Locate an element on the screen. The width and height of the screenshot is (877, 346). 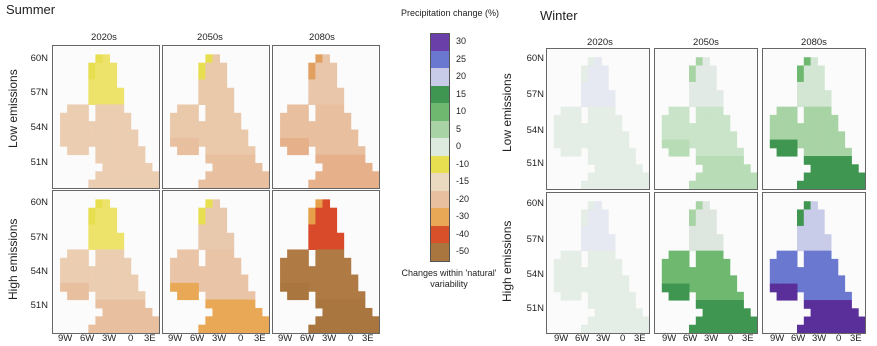
winter-lat-51n-bottom: 51N is located at coordinates (535, 308).